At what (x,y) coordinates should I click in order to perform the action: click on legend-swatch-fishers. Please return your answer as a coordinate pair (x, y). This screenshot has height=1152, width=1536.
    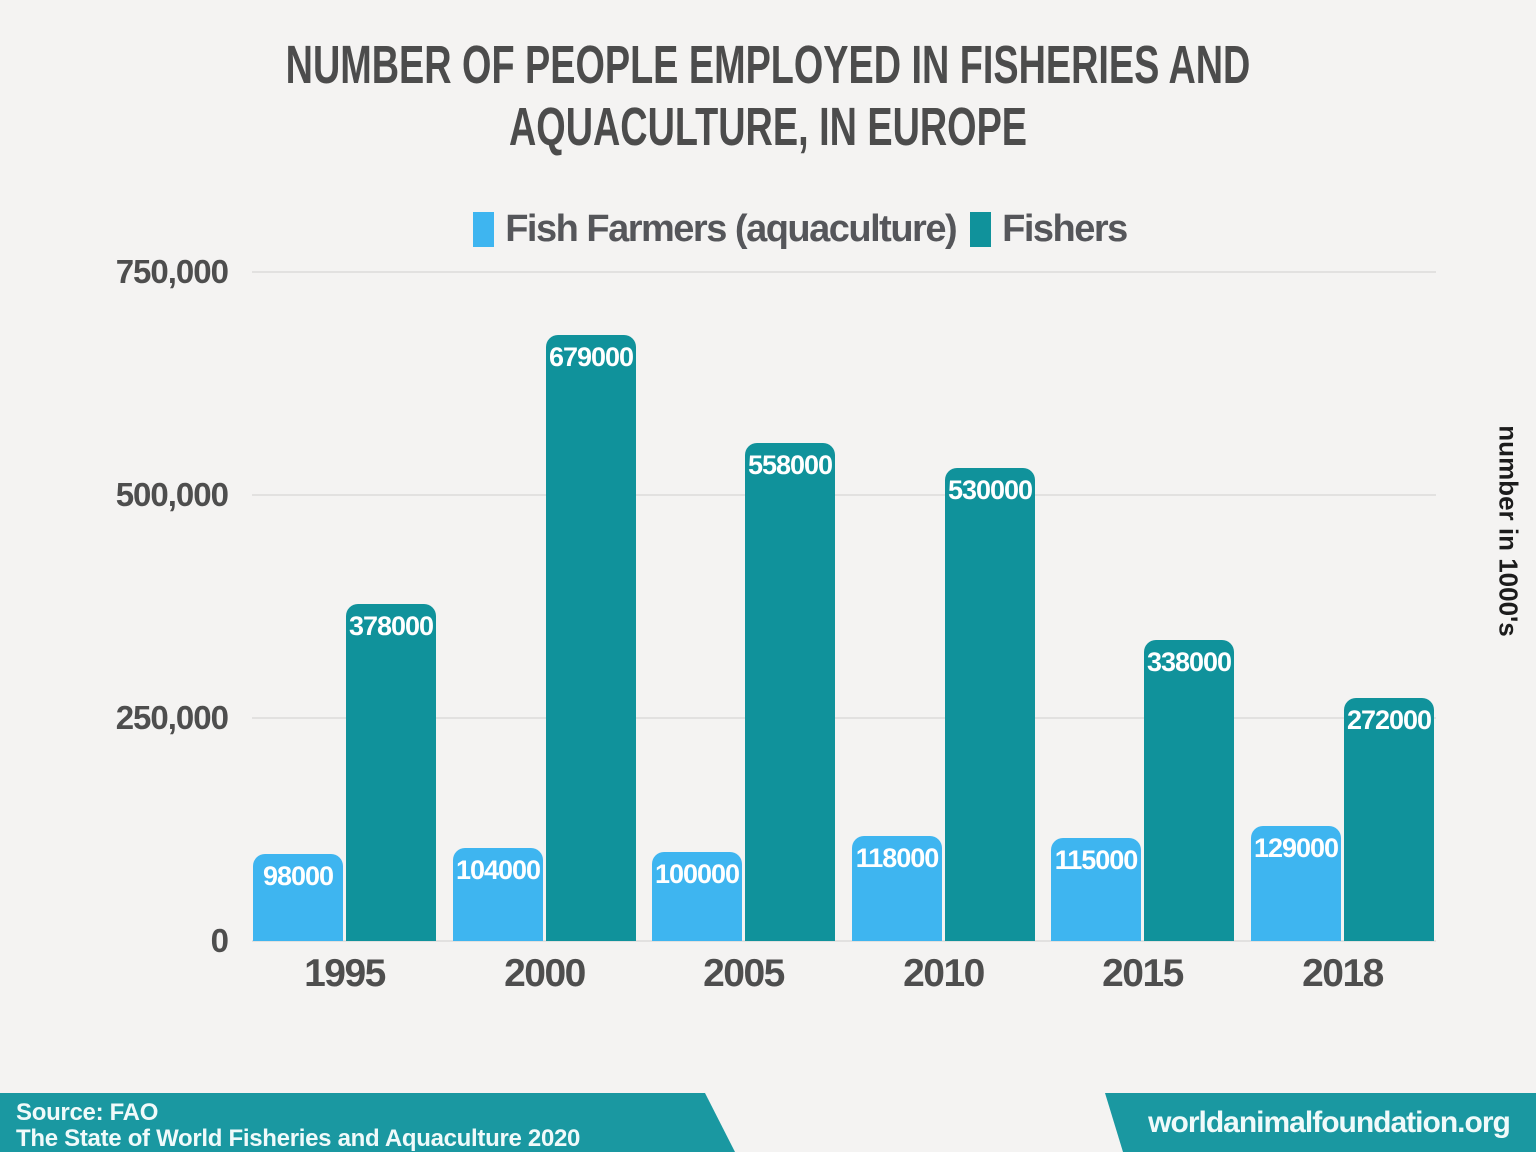
    Looking at the image, I should click on (981, 229).